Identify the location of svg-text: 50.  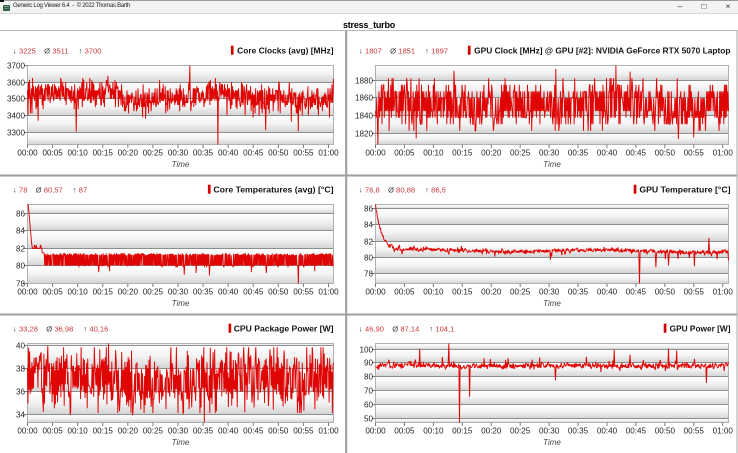
(369, 418).